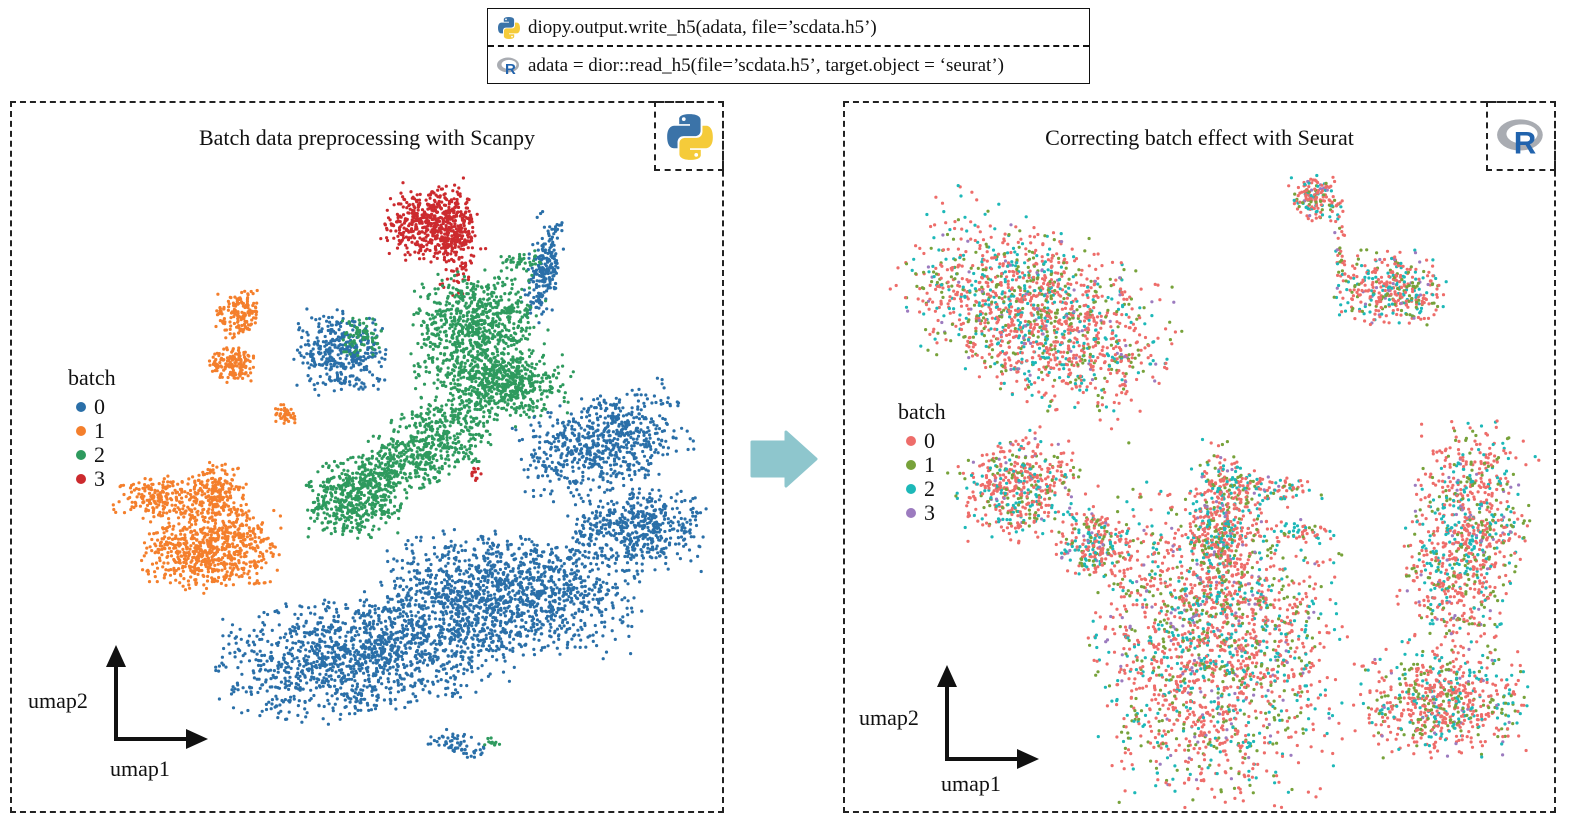  What do you see at coordinates (922, 411) in the screenshot?
I see `right-legend-title: batch` at bounding box center [922, 411].